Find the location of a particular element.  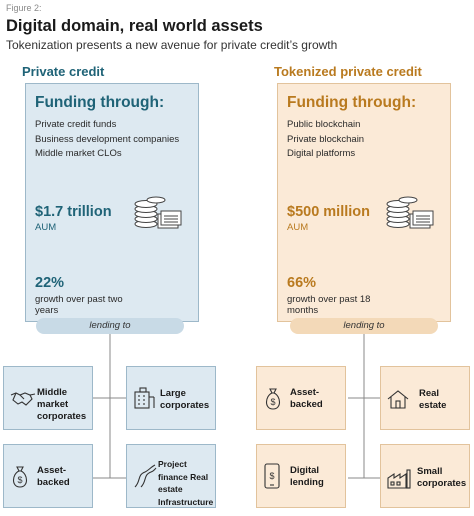

target-label: Real estate is located at coordinates (433, 399).